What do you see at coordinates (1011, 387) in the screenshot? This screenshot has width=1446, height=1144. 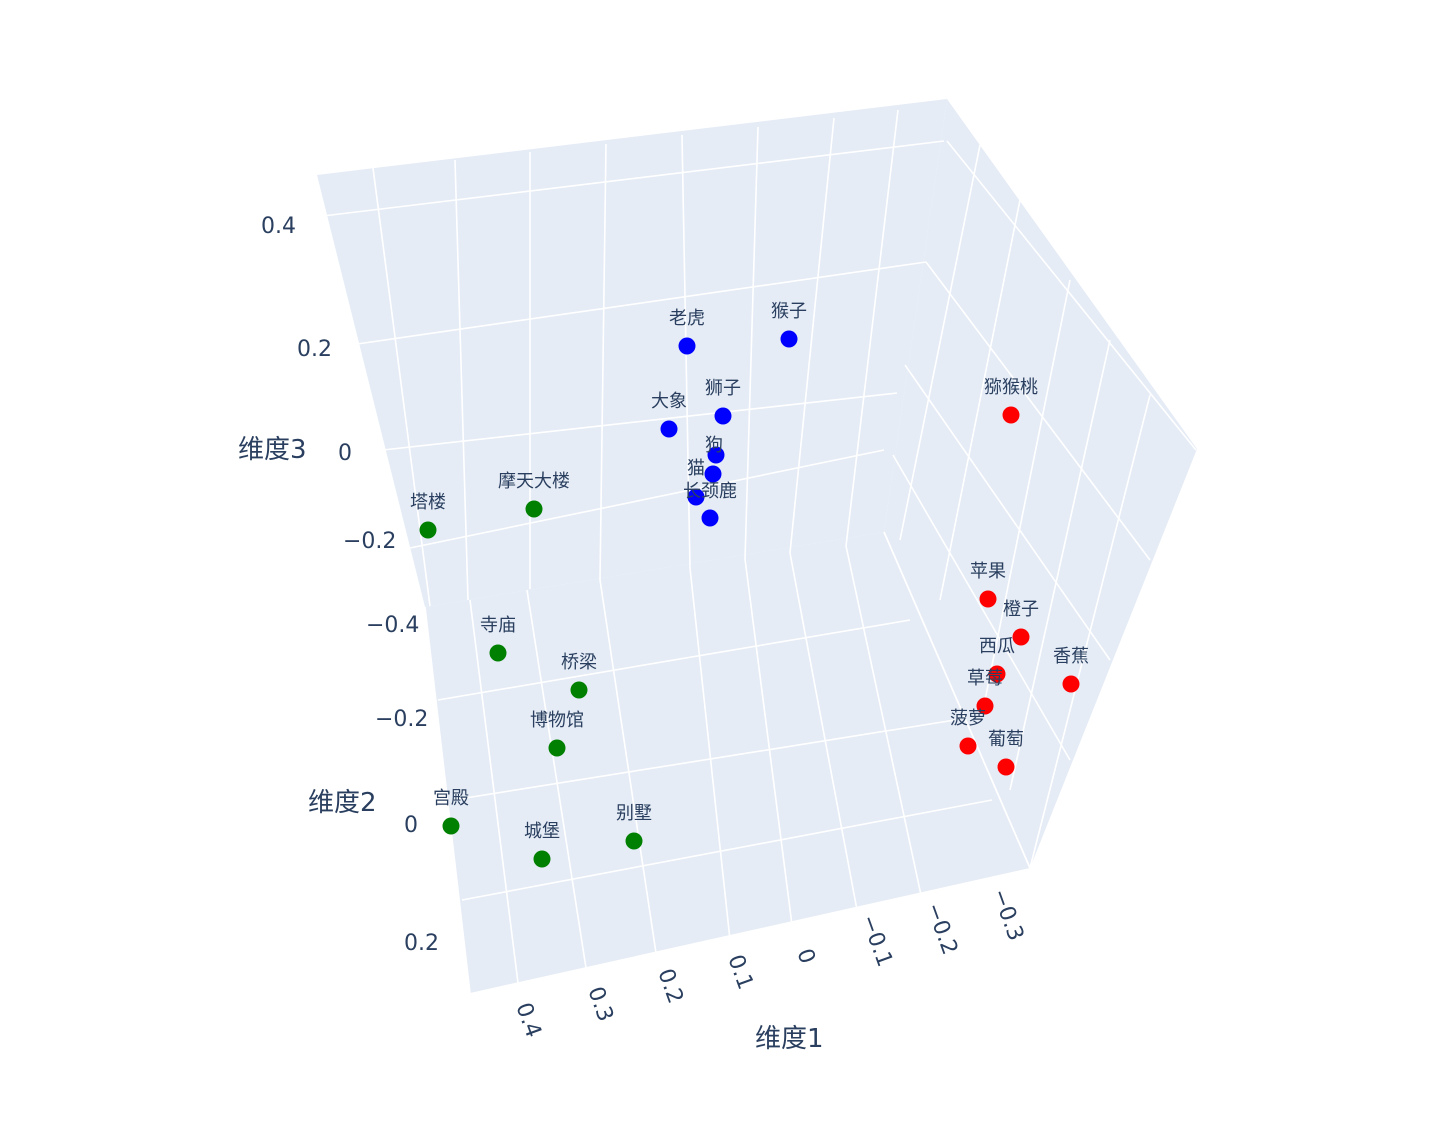 I see `point-label: 猕猴桃` at bounding box center [1011, 387].